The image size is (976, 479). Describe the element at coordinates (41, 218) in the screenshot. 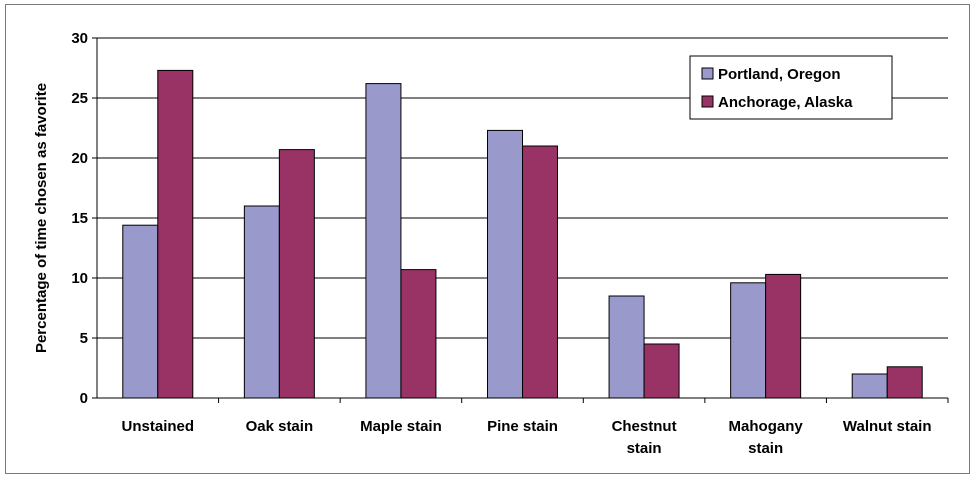

I see `y-axis-label: Percentage of time chosen as favorite` at that location.